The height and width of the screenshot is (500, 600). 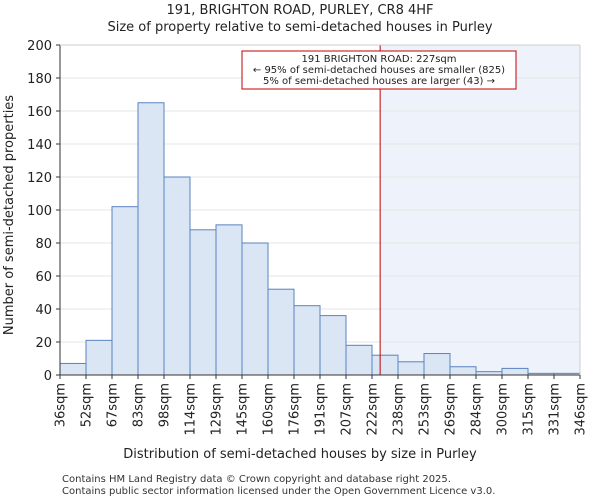 I want to click on bar-98sqm, so click(x=177, y=276).